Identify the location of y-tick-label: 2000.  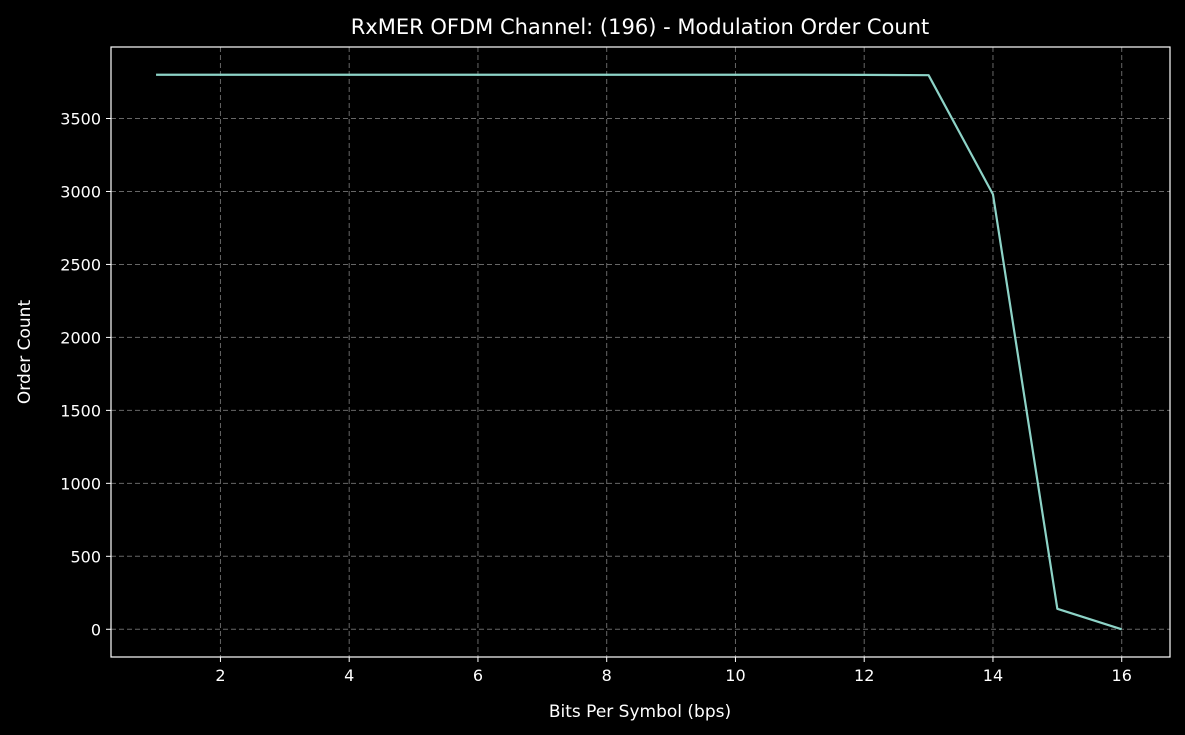
(80, 337).